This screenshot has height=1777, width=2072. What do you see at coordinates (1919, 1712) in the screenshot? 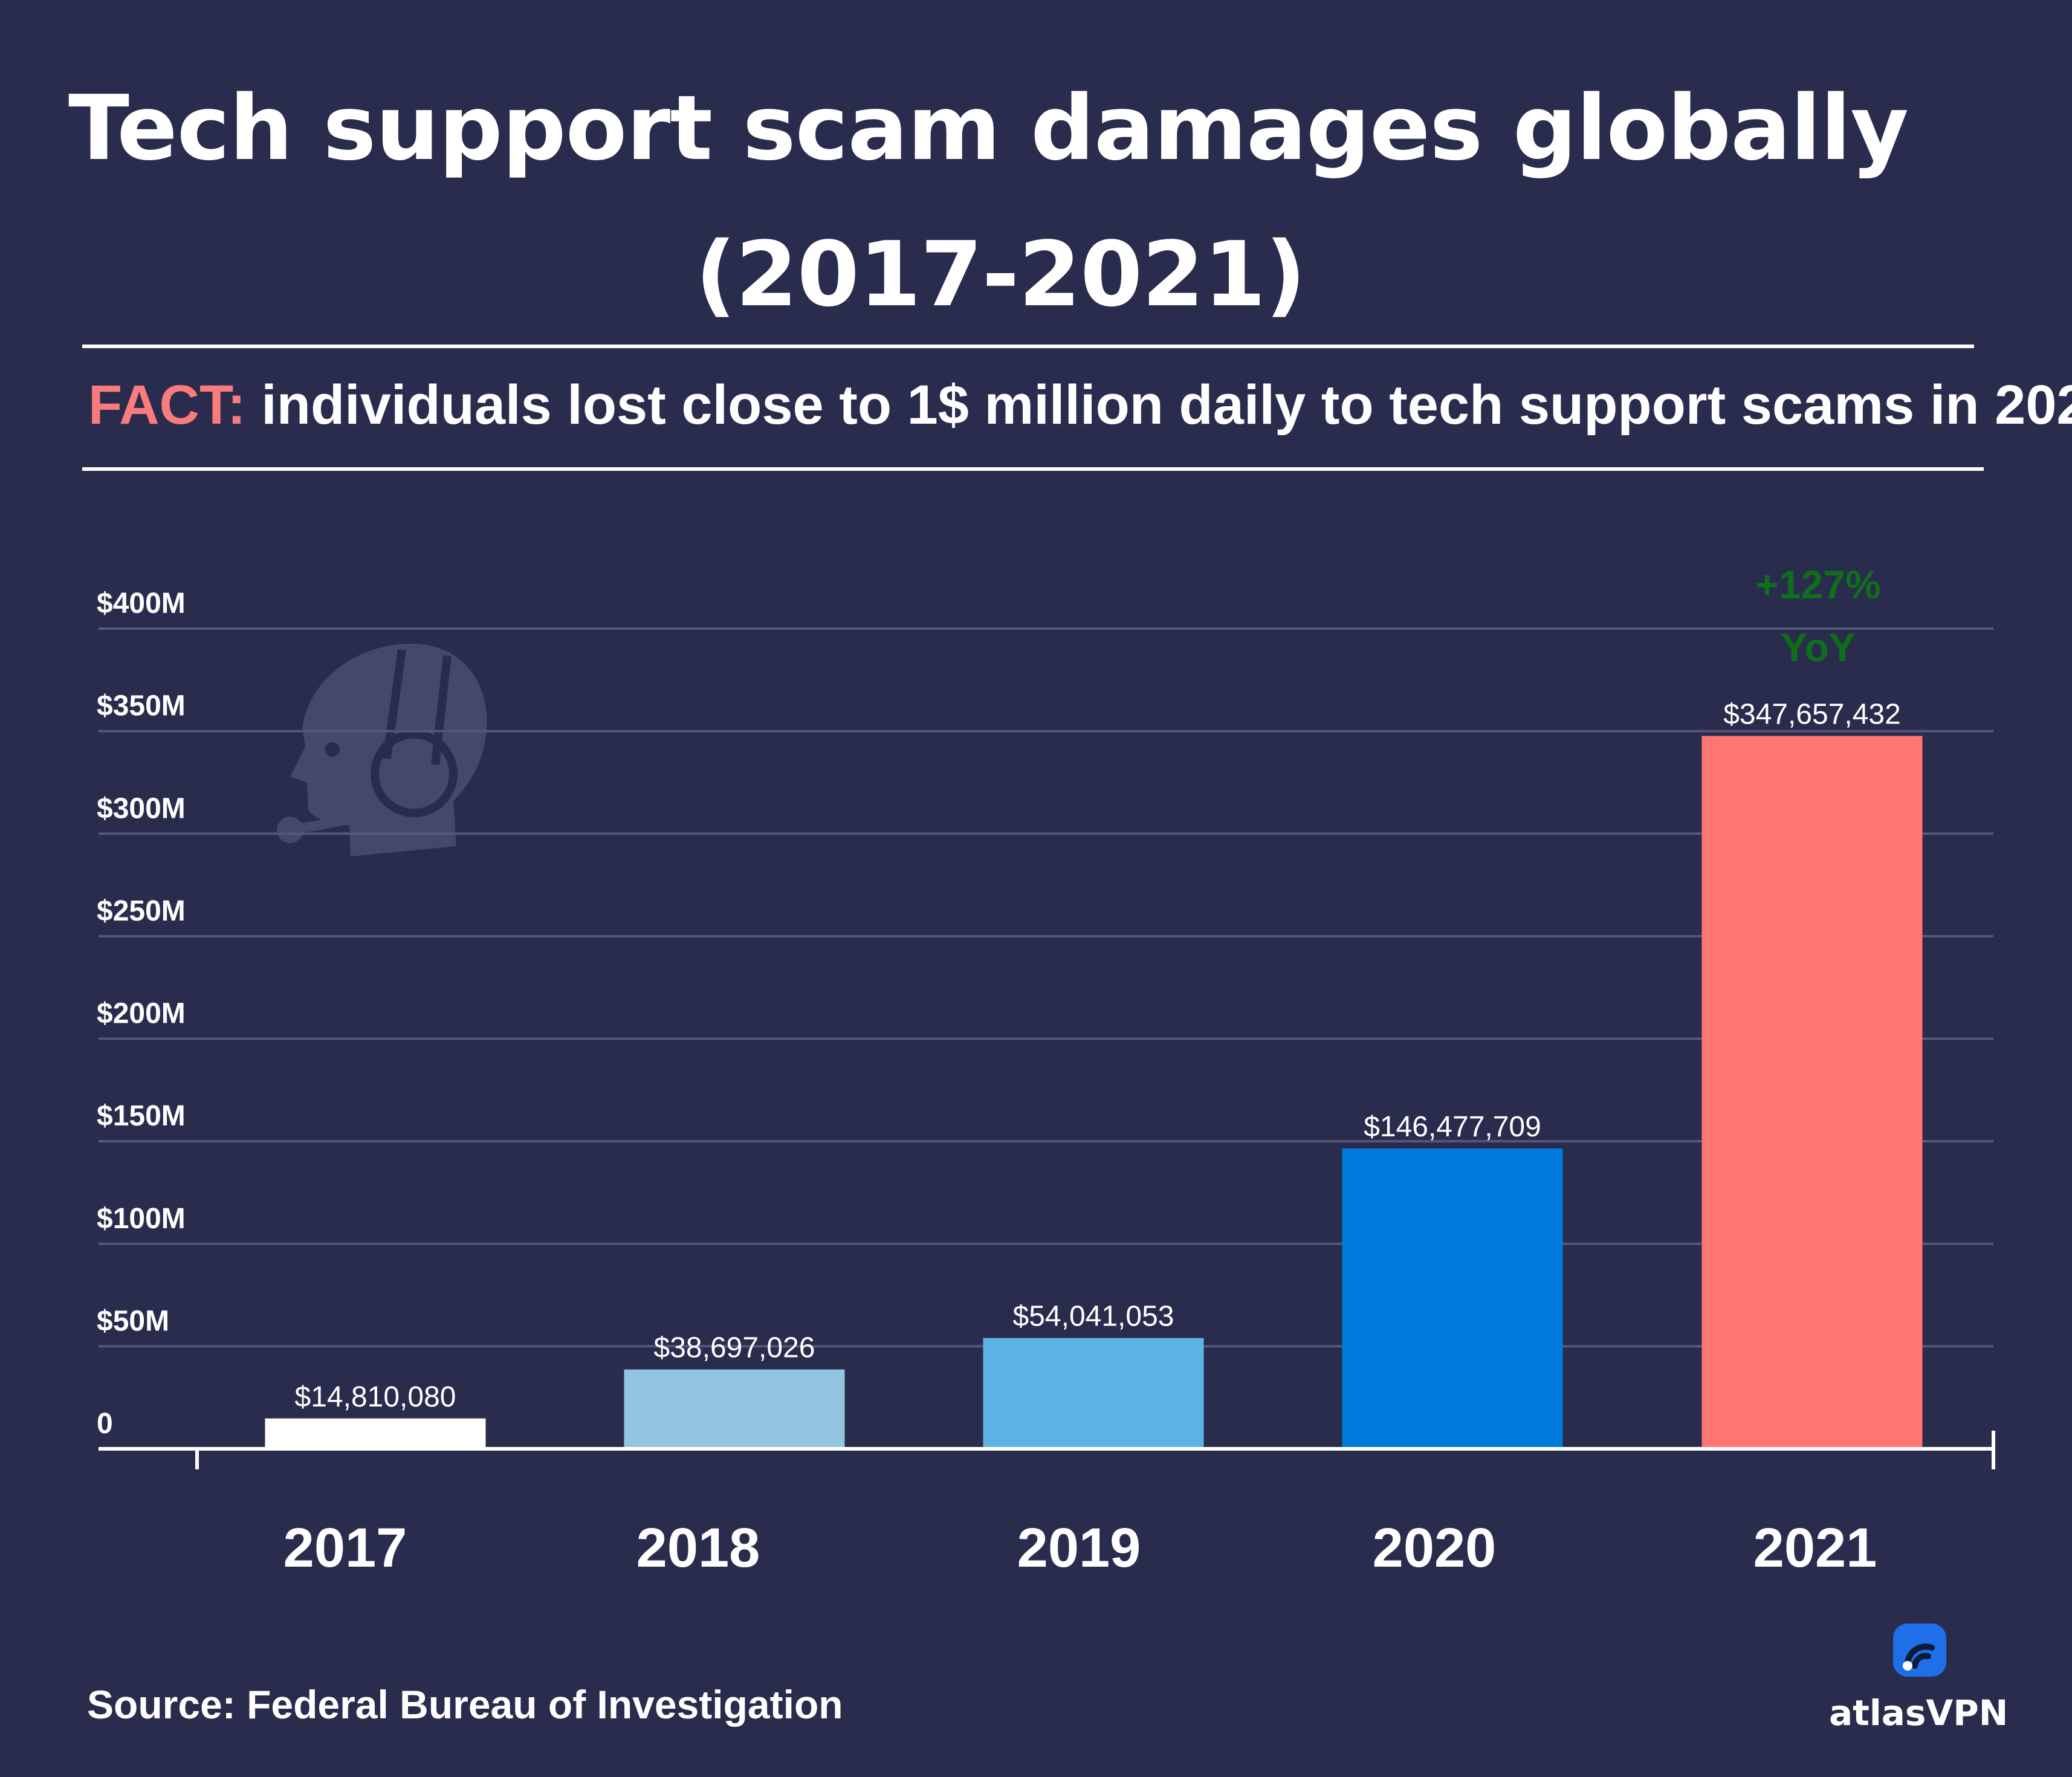
I see `brand-name: atlasVPN` at bounding box center [1919, 1712].